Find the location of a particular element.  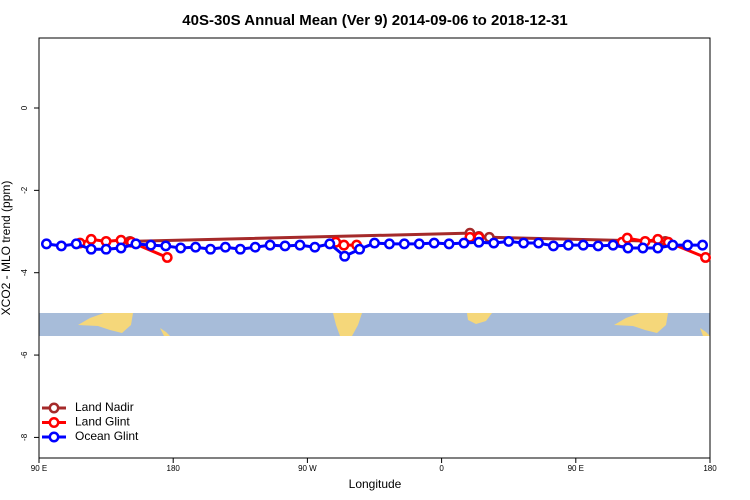

y-tick-label: 0 is located at coordinates (24, 107).